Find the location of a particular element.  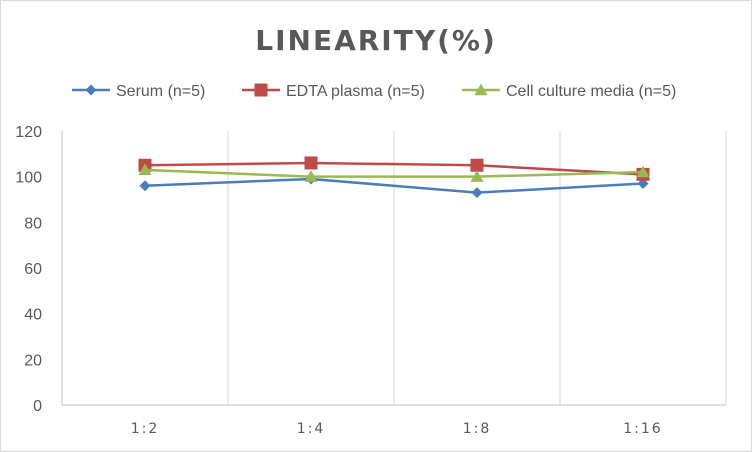

y-tick-label: 100 is located at coordinates (28, 178).